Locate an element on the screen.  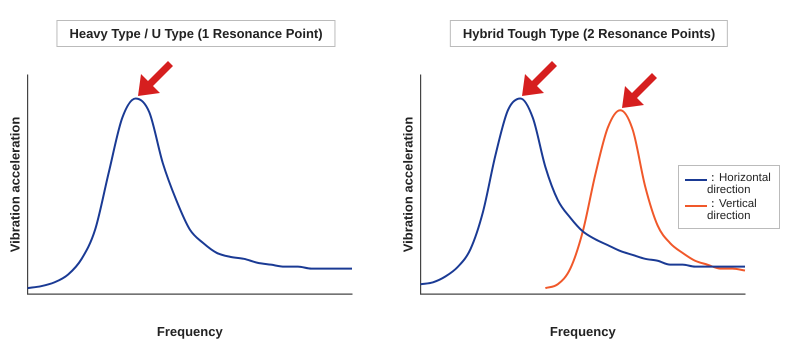
legend-label: ：Vertical direction is located at coordinates (732, 210).